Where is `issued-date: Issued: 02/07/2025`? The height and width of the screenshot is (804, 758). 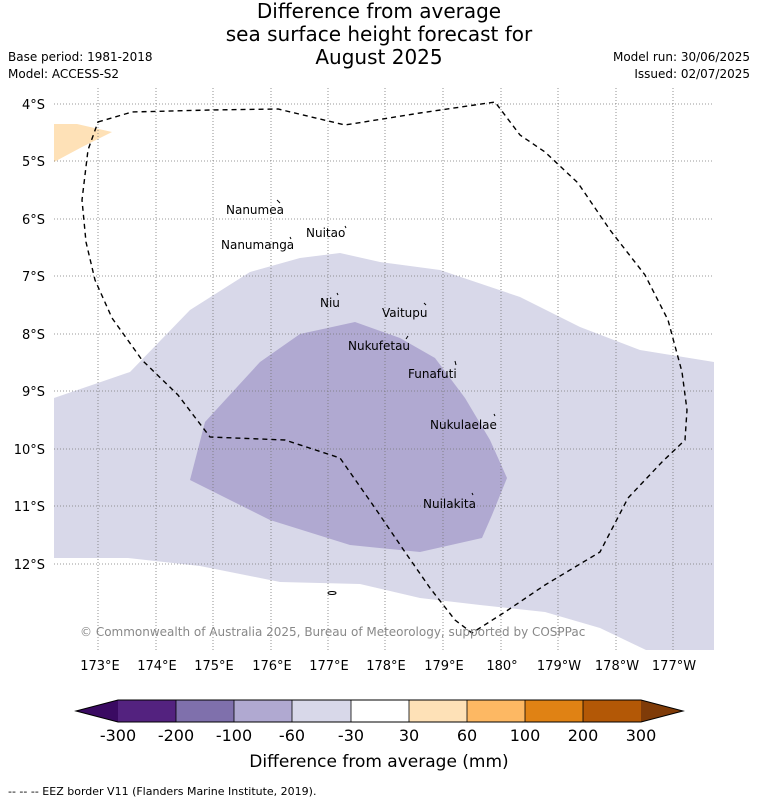 issued-date: Issued: 02/07/2025 is located at coordinates (692, 74).